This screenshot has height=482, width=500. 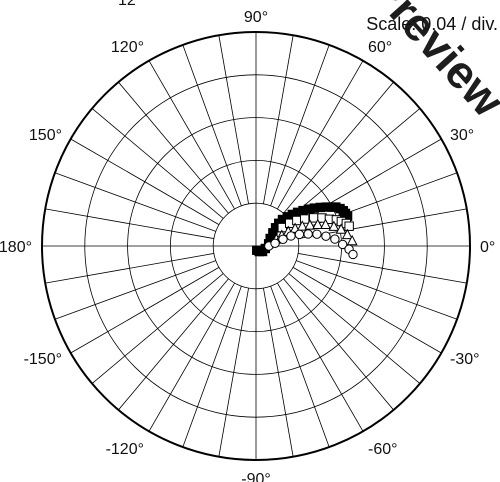 I want to click on angle-tick-label: -90°, so click(x=256, y=476).